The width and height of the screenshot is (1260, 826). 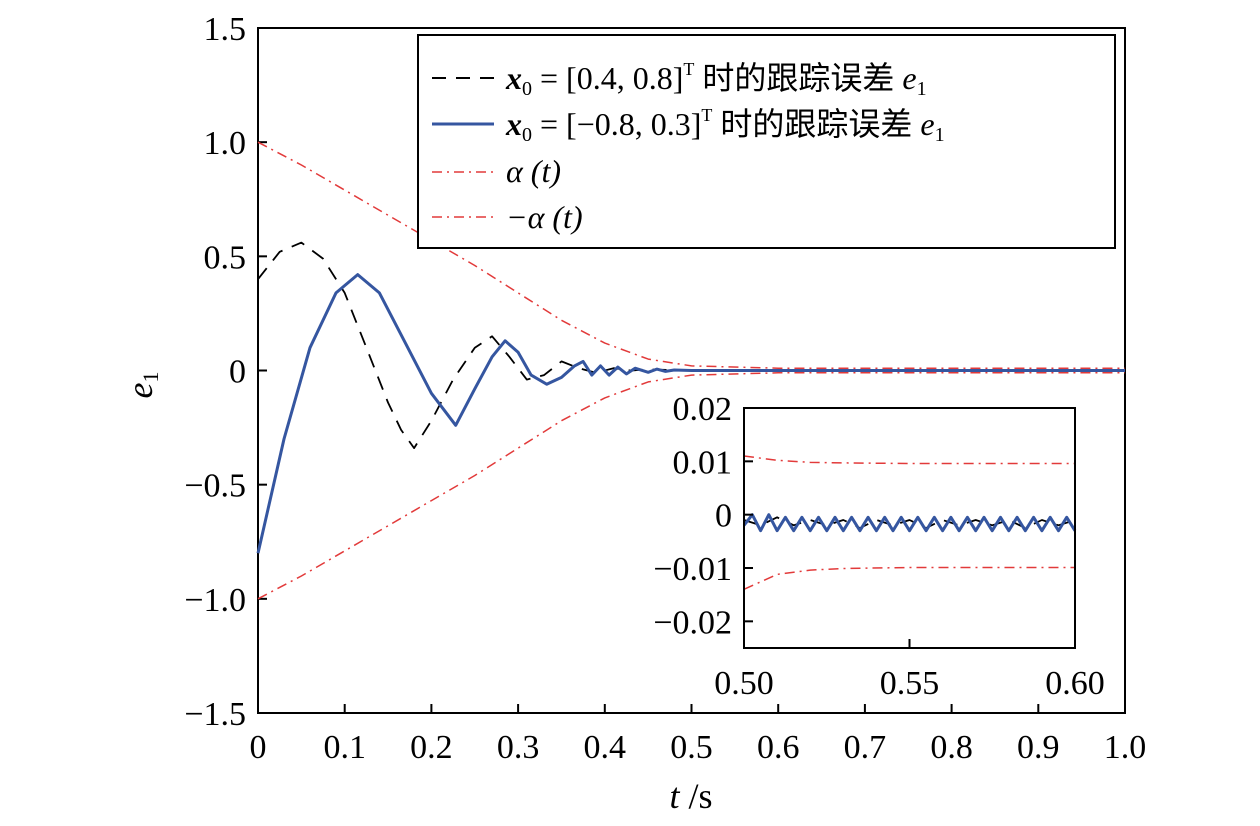 I want to click on y-axis-label: e1, so click(x=141, y=385).